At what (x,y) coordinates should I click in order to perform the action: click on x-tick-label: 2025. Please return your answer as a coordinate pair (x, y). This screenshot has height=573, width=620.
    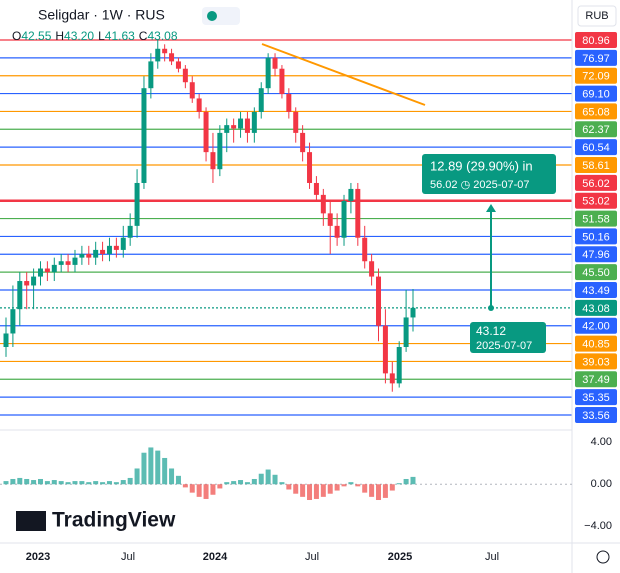
    Looking at the image, I should click on (400, 557).